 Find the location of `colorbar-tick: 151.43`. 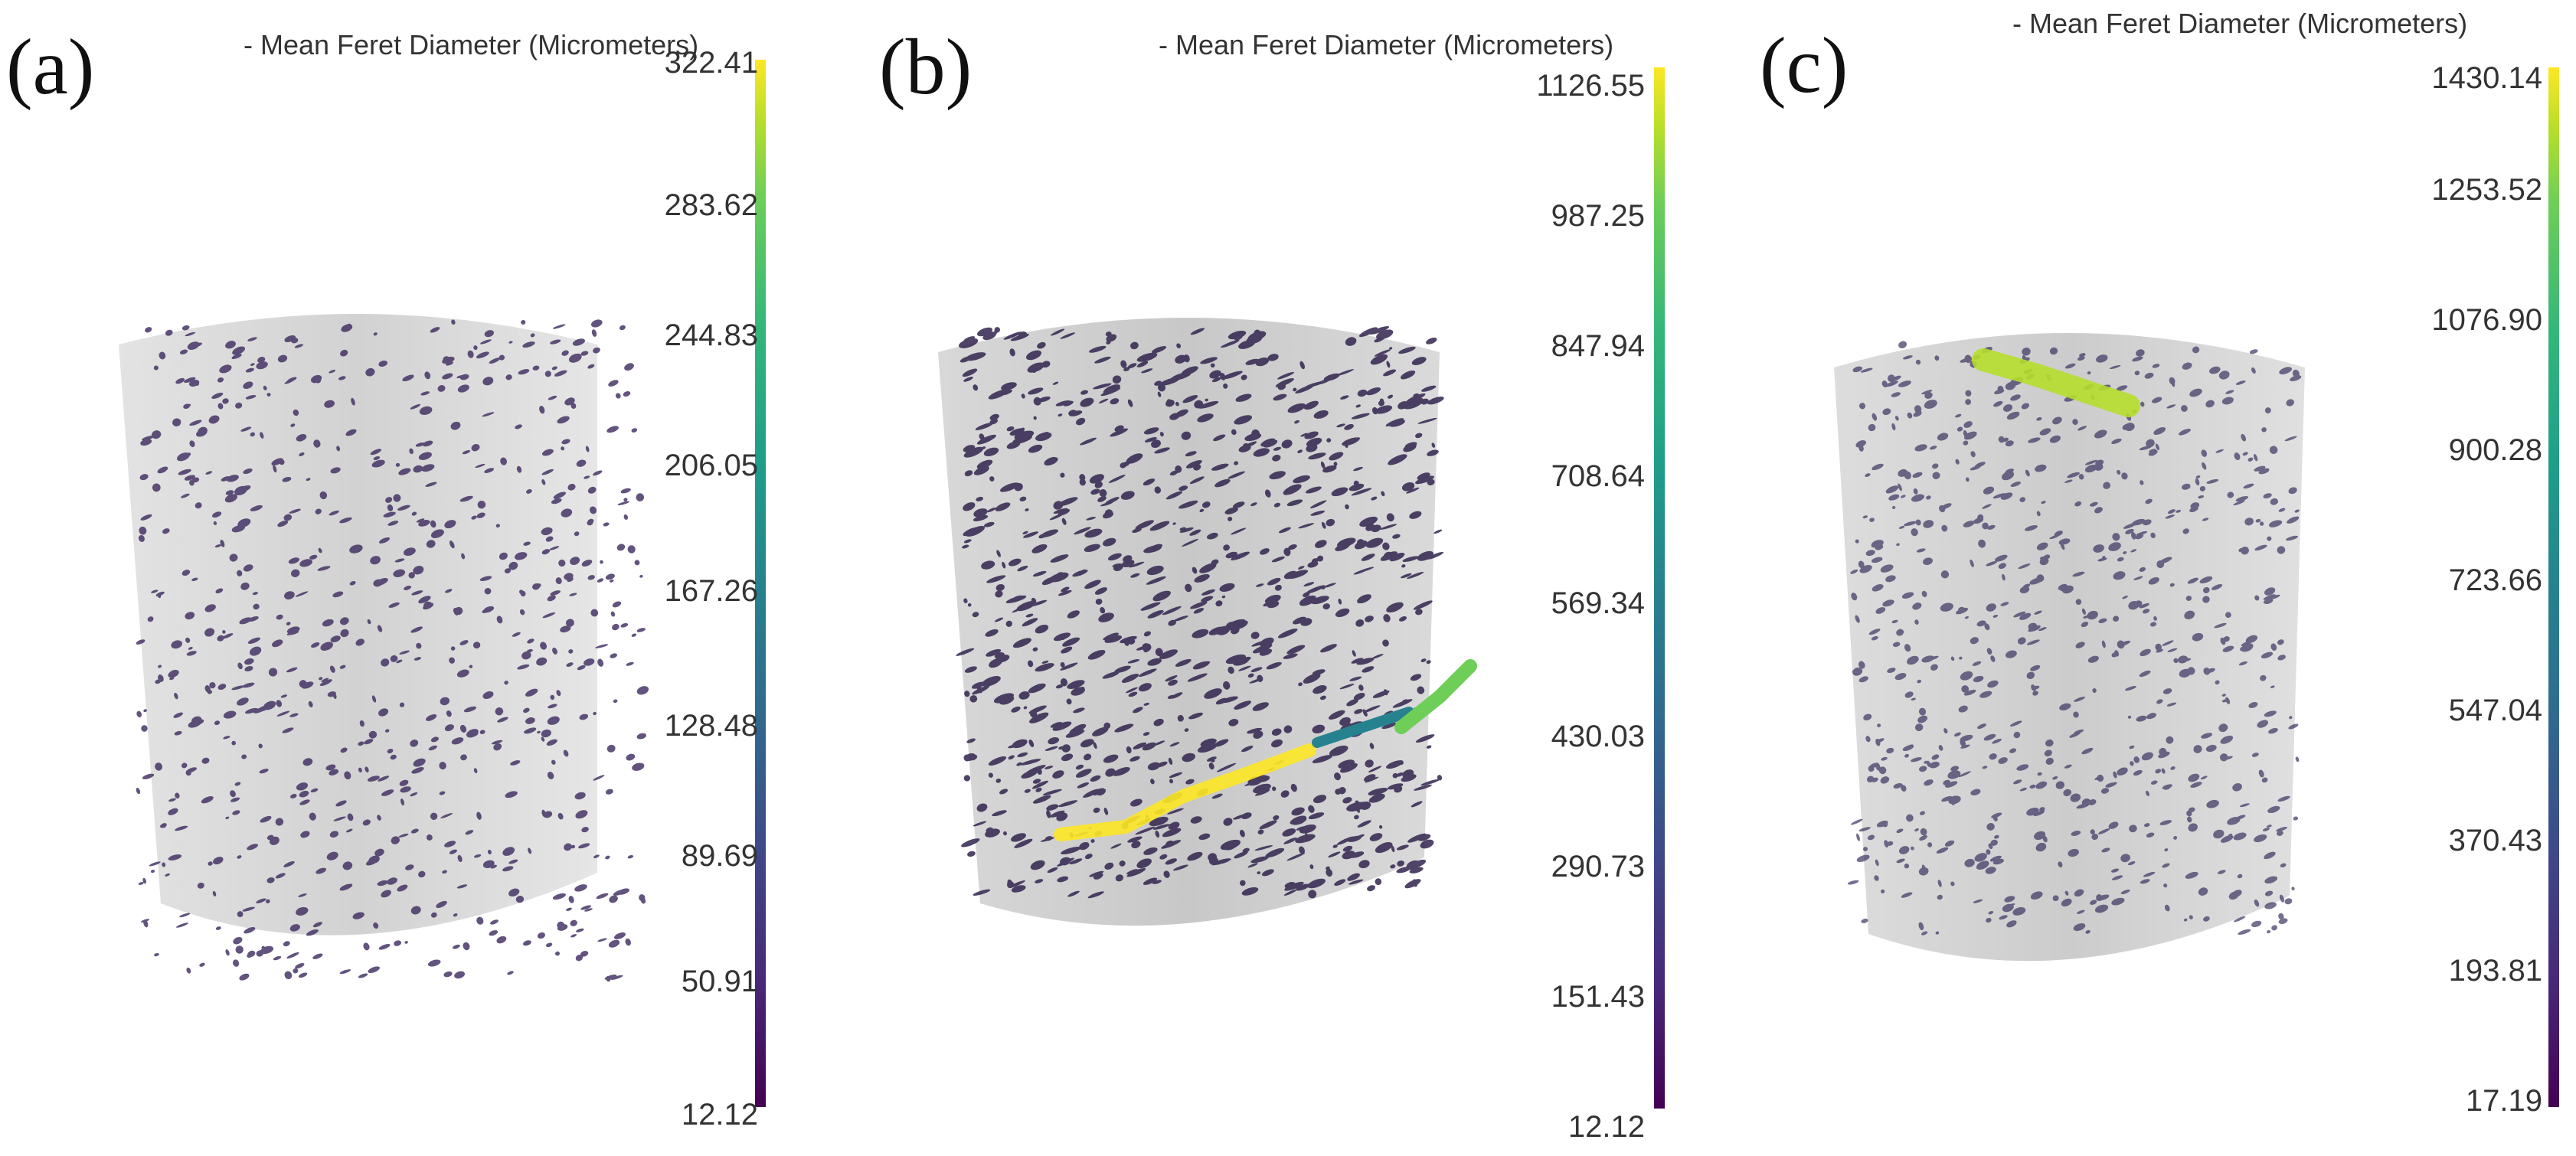

colorbar-tick: 151.43 is located at coordinates (1598, 997).